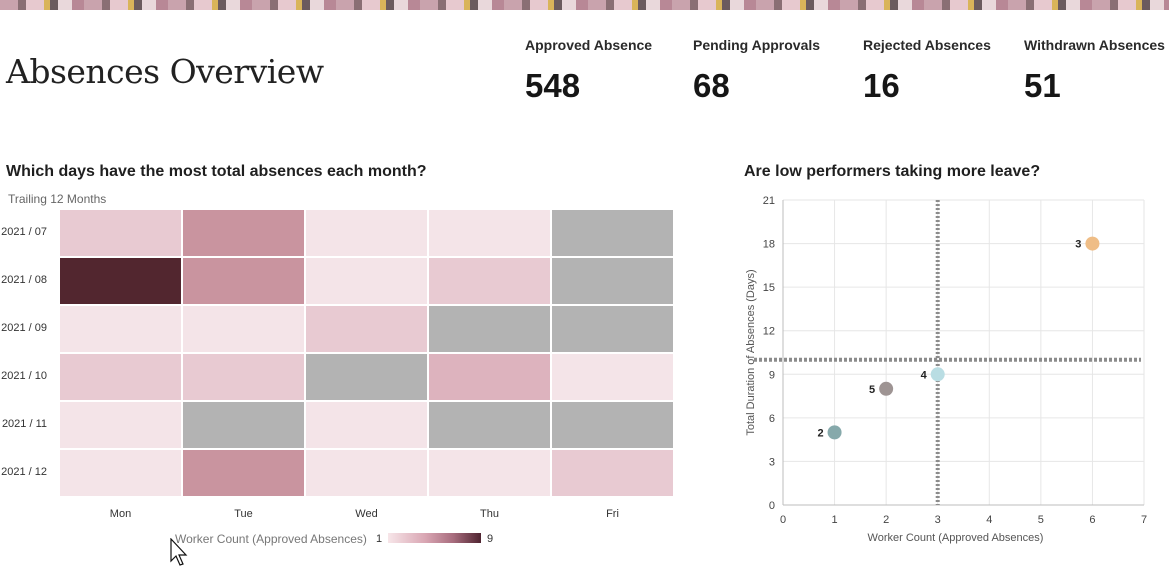 The width and height of the screenshot is (1169, 578). Describe the element at coordinates (1078, 245) in the screenshot. I see `scatter-point-label: 3` at that location.